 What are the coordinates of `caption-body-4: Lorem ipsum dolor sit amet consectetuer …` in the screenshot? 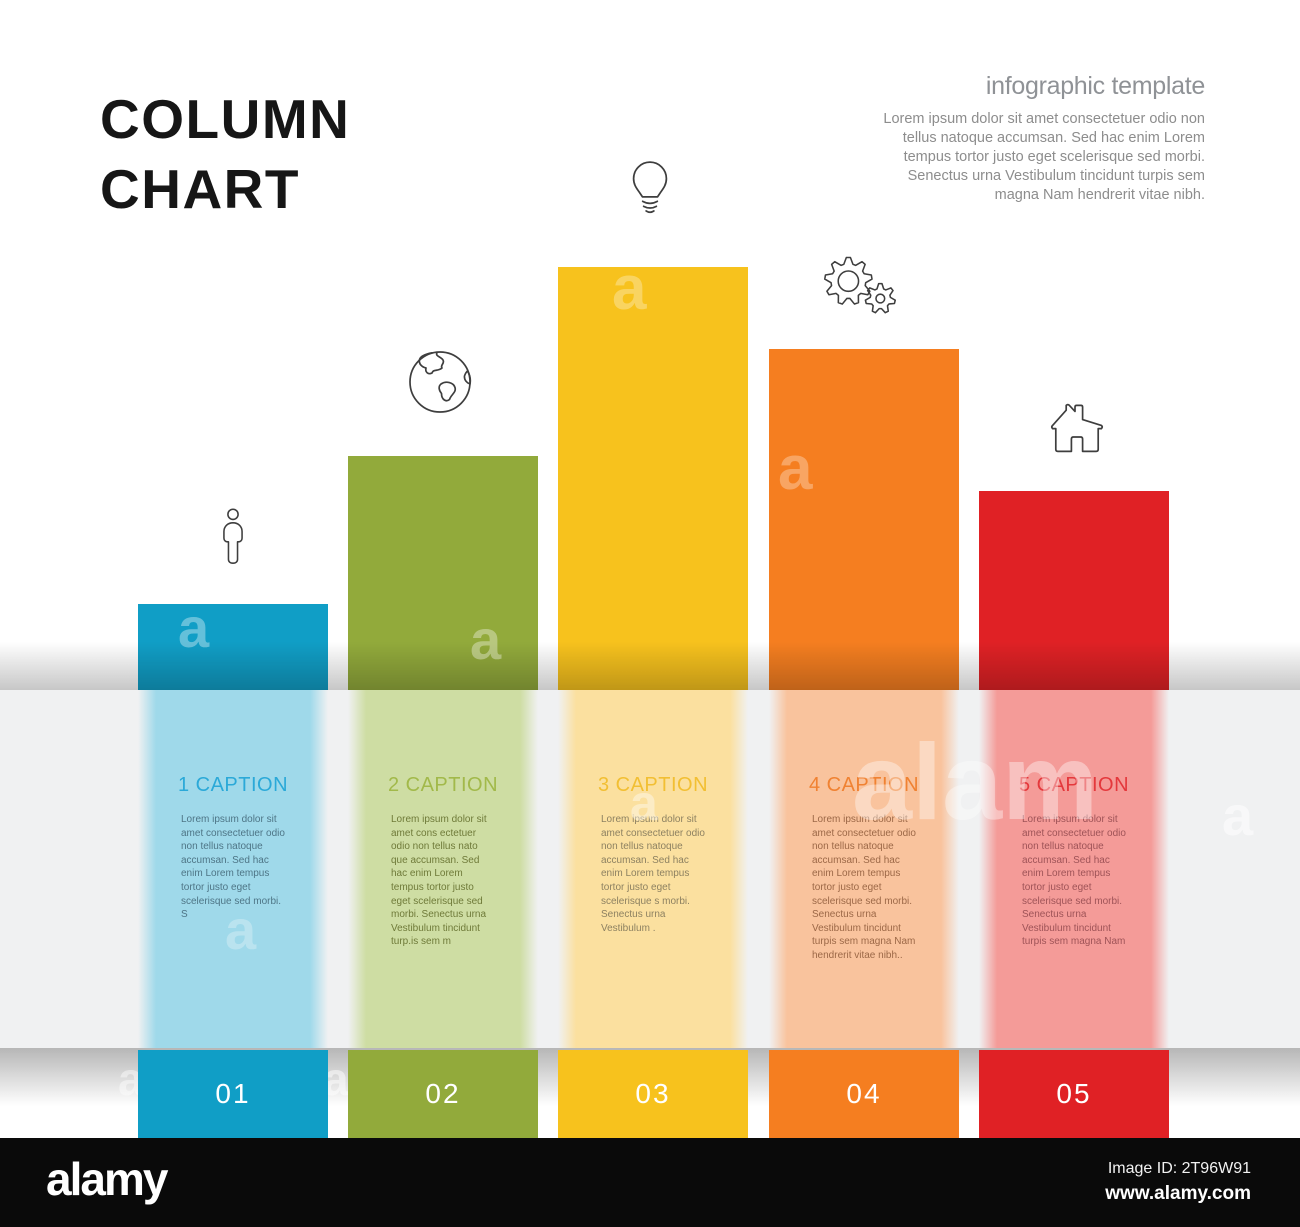 It's located at (864, 887).